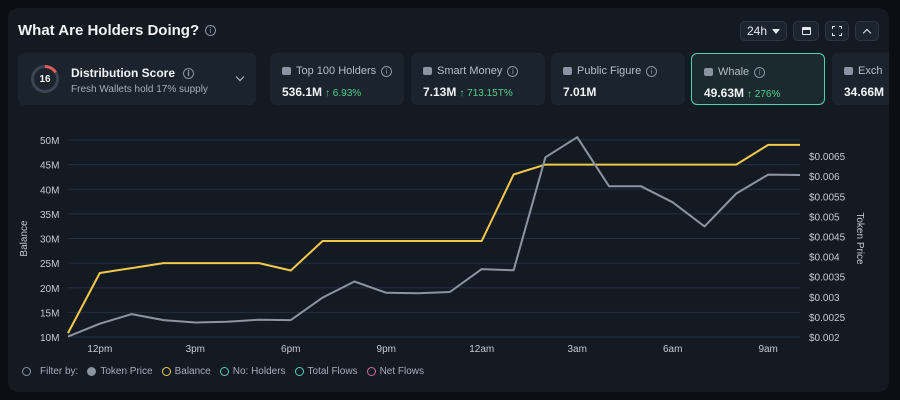 The height and width of the screenshot is (400, 900). What do you see at coordinates (49, 215) in the screenshot?
I see `y-tick-label: 35M` at bounding box center [49, 215].